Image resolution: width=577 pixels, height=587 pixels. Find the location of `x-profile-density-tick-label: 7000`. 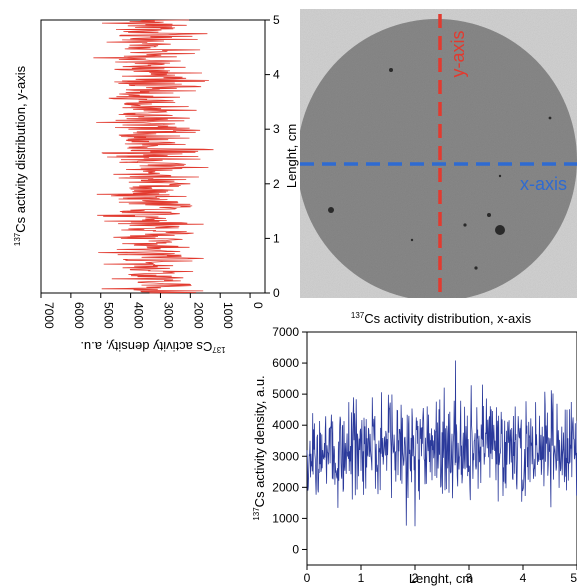

x-profile-density-tick-label: 7000 is located at coordinates (285, 332).